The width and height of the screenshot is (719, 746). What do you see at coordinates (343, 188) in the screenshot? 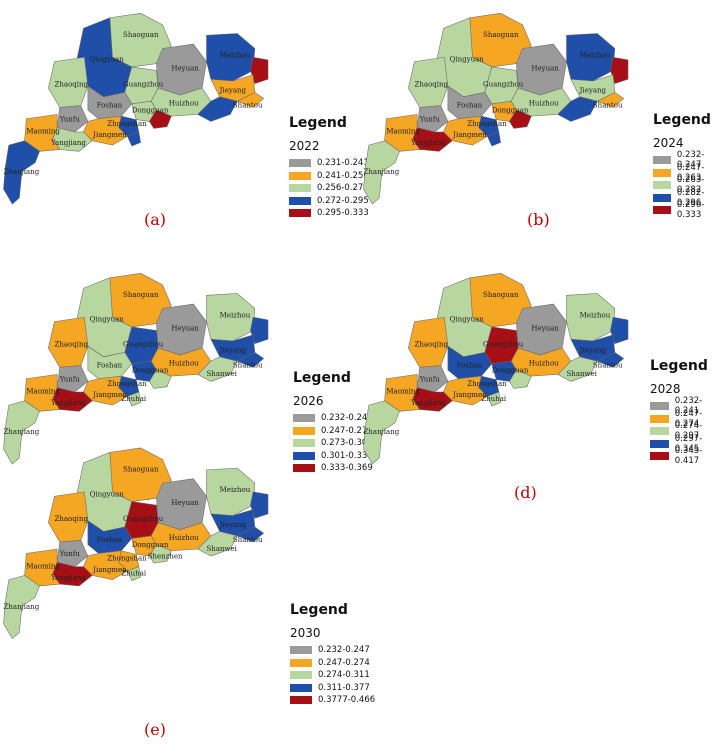
I see `legend-range-label: 0.256-0.272` at bounding box center [343, 188].